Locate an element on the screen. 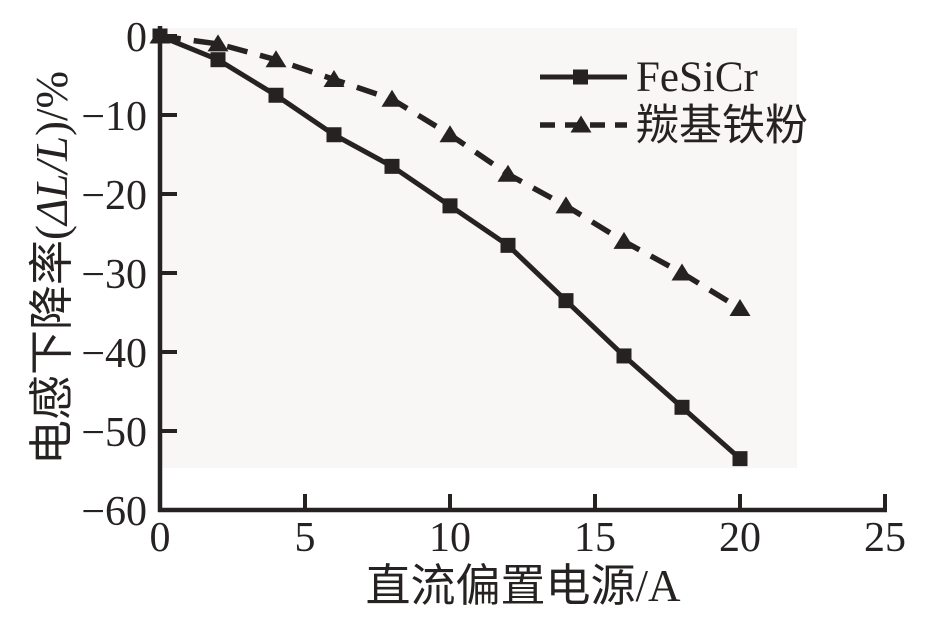  x-tick-label: 5 is located at coordinates (305, 538).